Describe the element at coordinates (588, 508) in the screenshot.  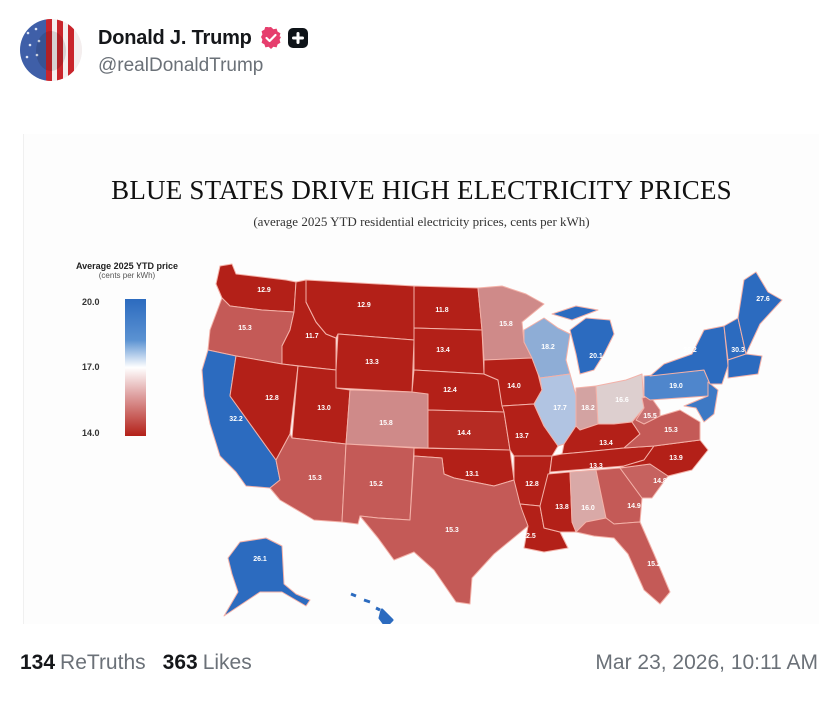
I see `svg-text: 16.0` at that location.